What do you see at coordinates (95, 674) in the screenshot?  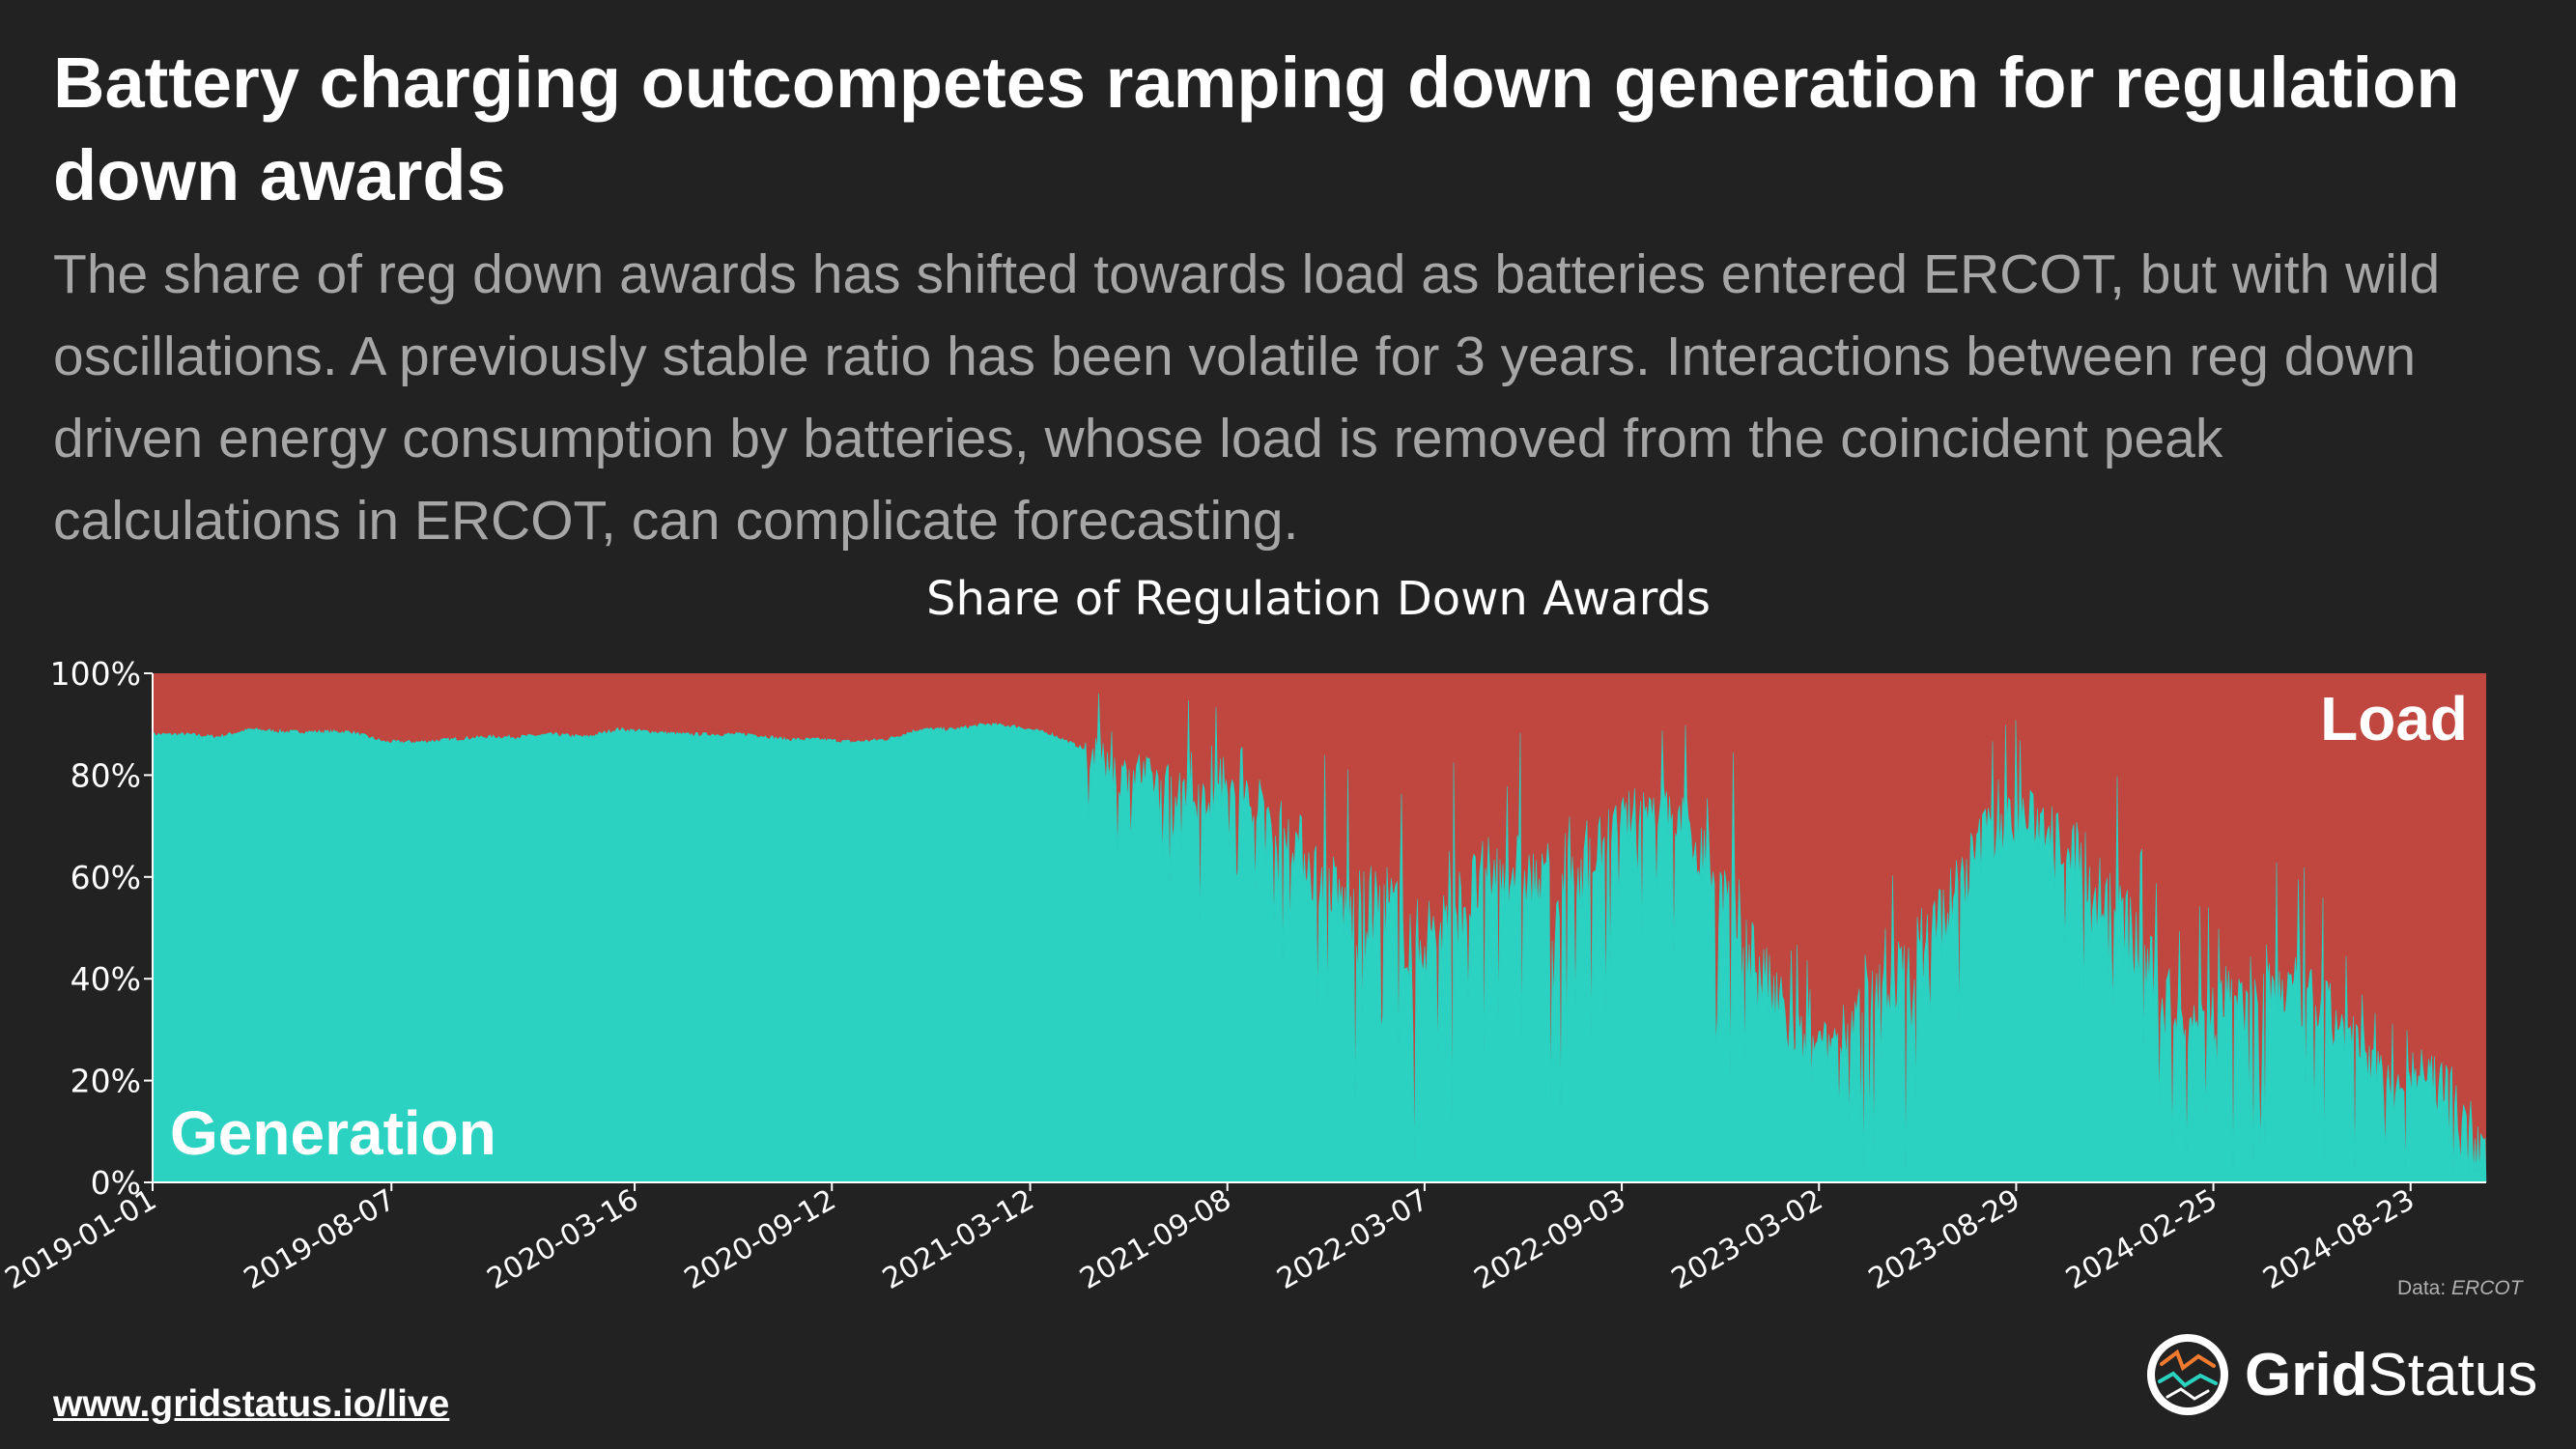 I see `y-tick-label: 100%` at bounding box center [95, 674].